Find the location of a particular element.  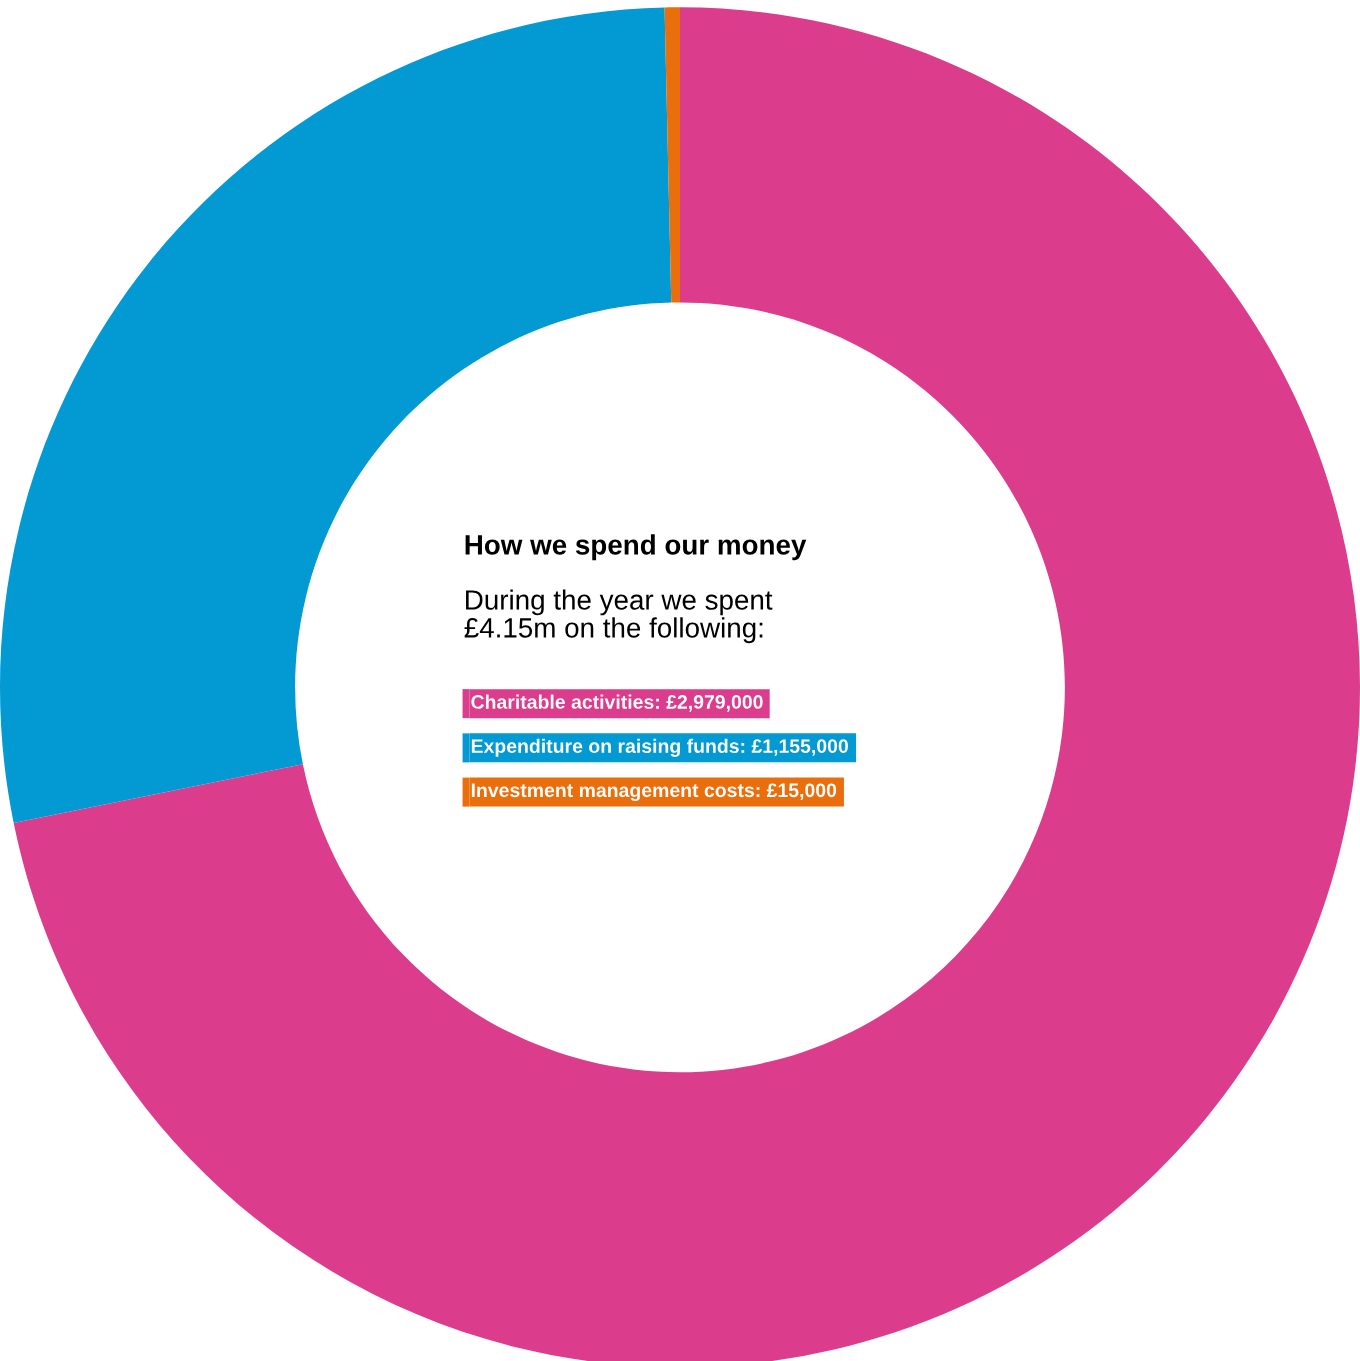

text: How we spend our money is located at coordinates (636, 547).